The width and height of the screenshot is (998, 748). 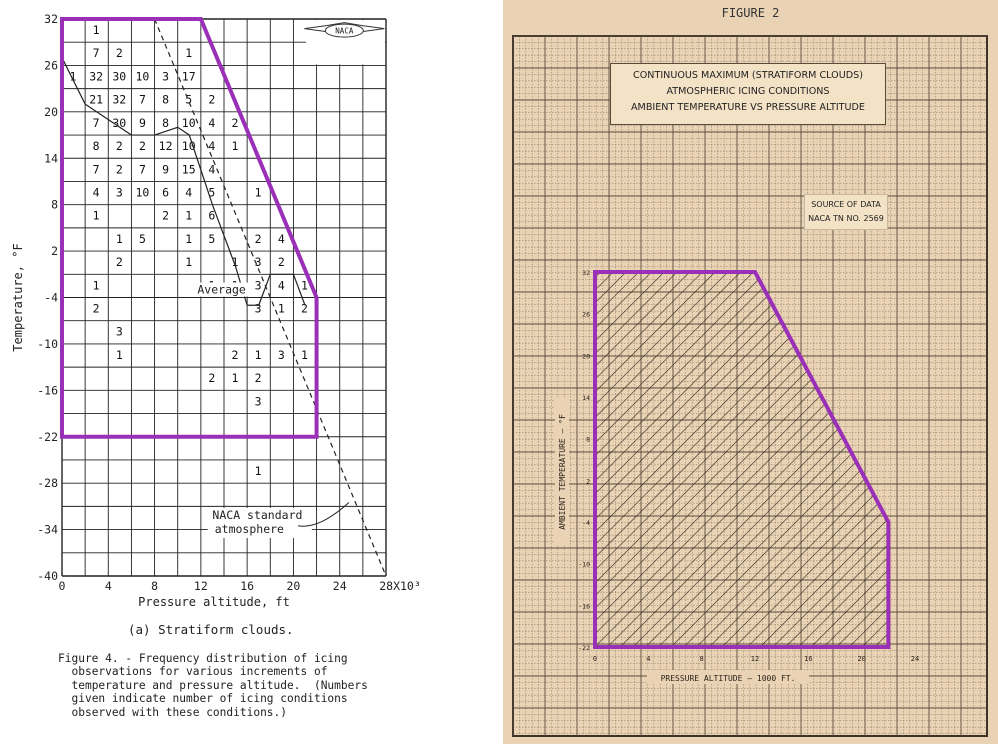 I want to click on cell-count: 9, so click(x=142, y=123).